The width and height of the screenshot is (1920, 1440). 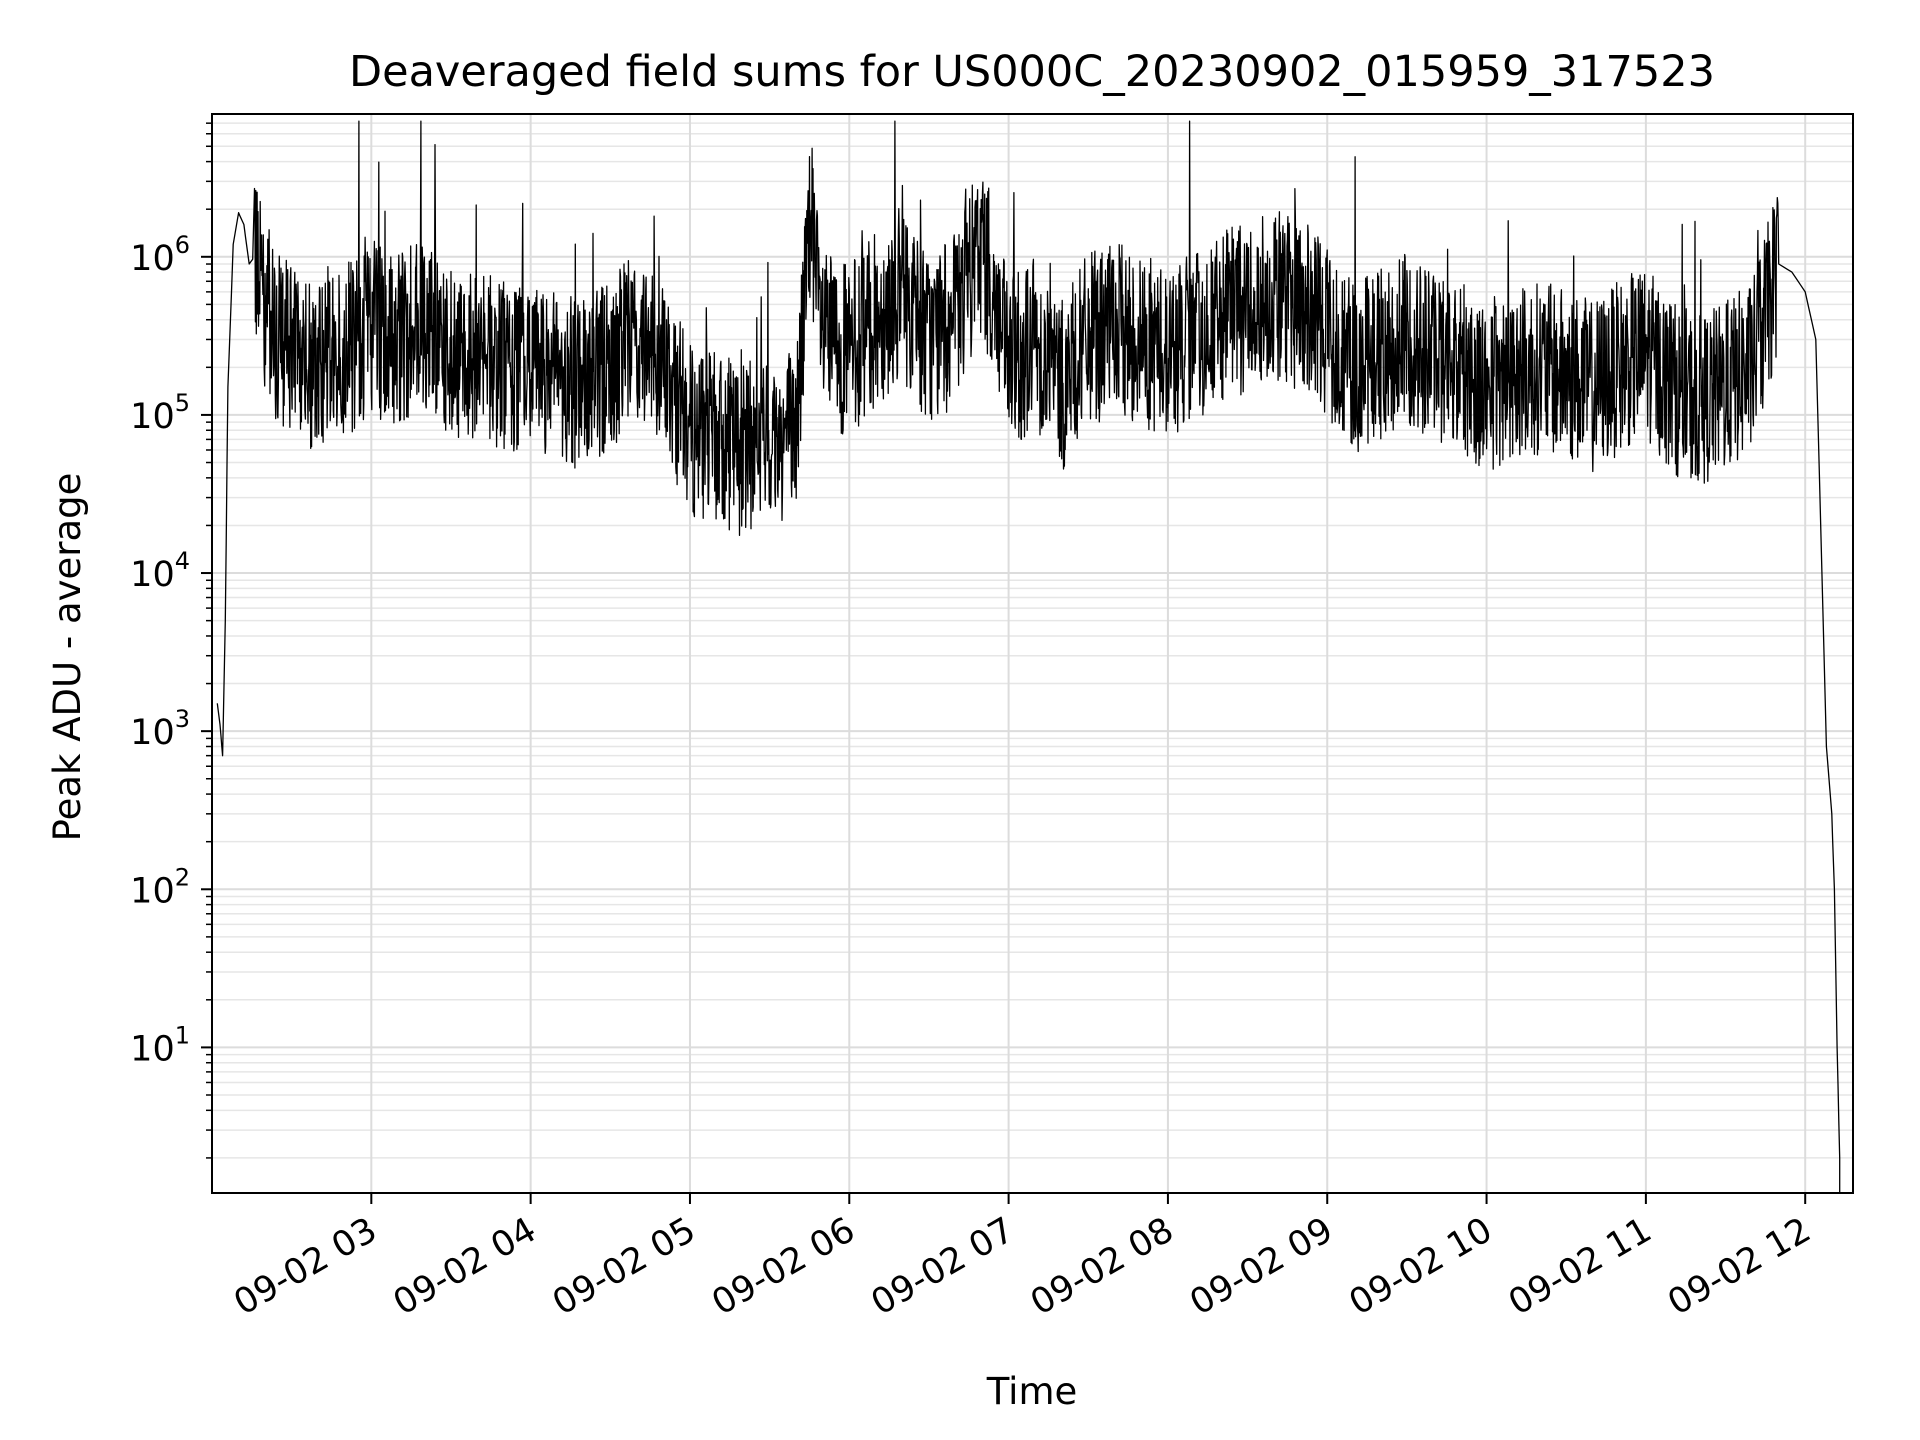 What do you see at coordinates (67, 657) in the screenshot?
I see `y-axis-label: Peak ADU - average` at bounding box center [67, 657].